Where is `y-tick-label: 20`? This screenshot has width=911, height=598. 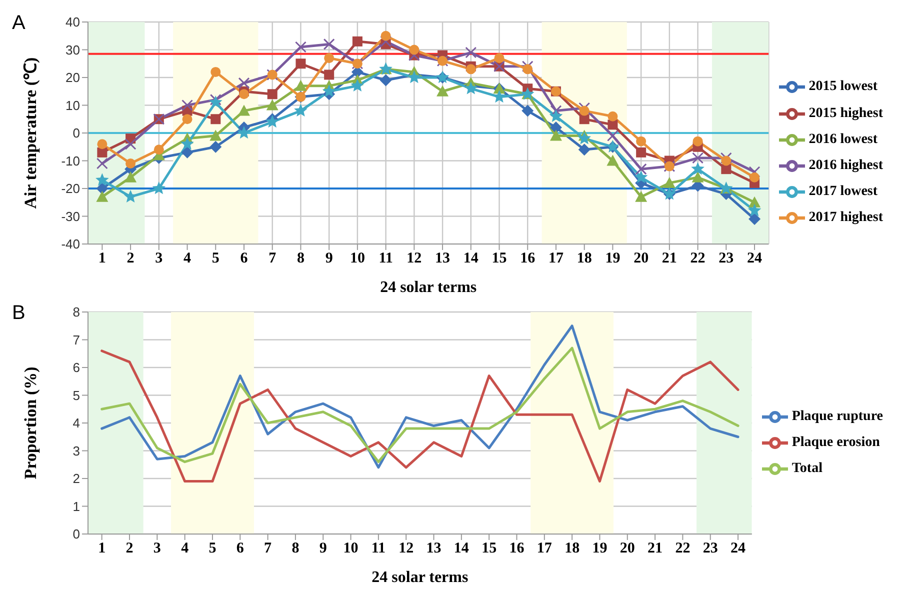
y-tick-label: 20 is located at coordinates (73, 78).